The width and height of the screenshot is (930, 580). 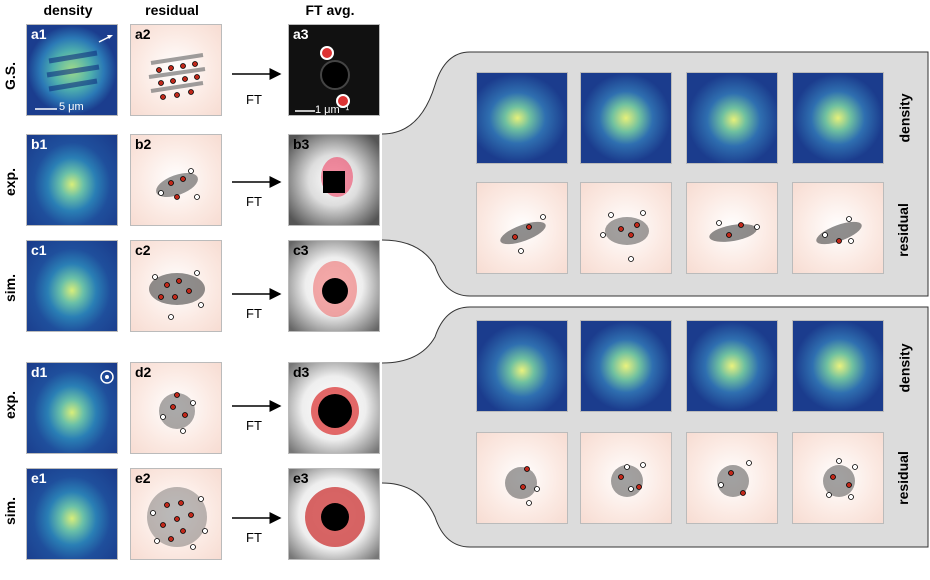 I want to click on panel-label: b1, so click(x=39, y=144).